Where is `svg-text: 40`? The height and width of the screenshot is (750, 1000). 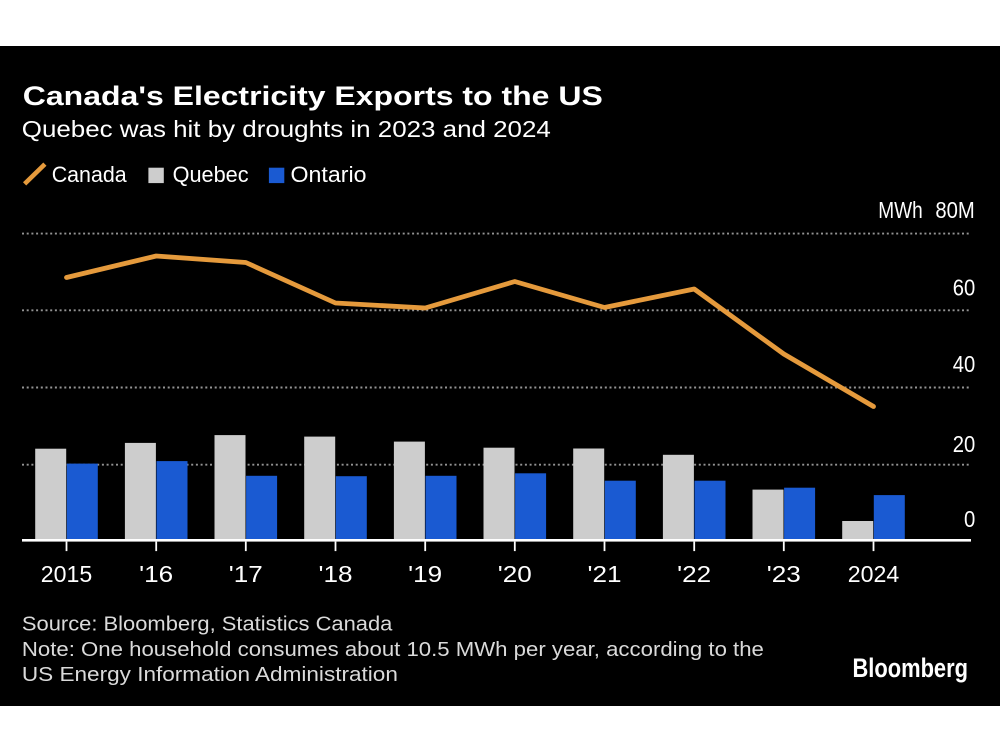 svg-text: 40 is located at coordinates (964, 364).